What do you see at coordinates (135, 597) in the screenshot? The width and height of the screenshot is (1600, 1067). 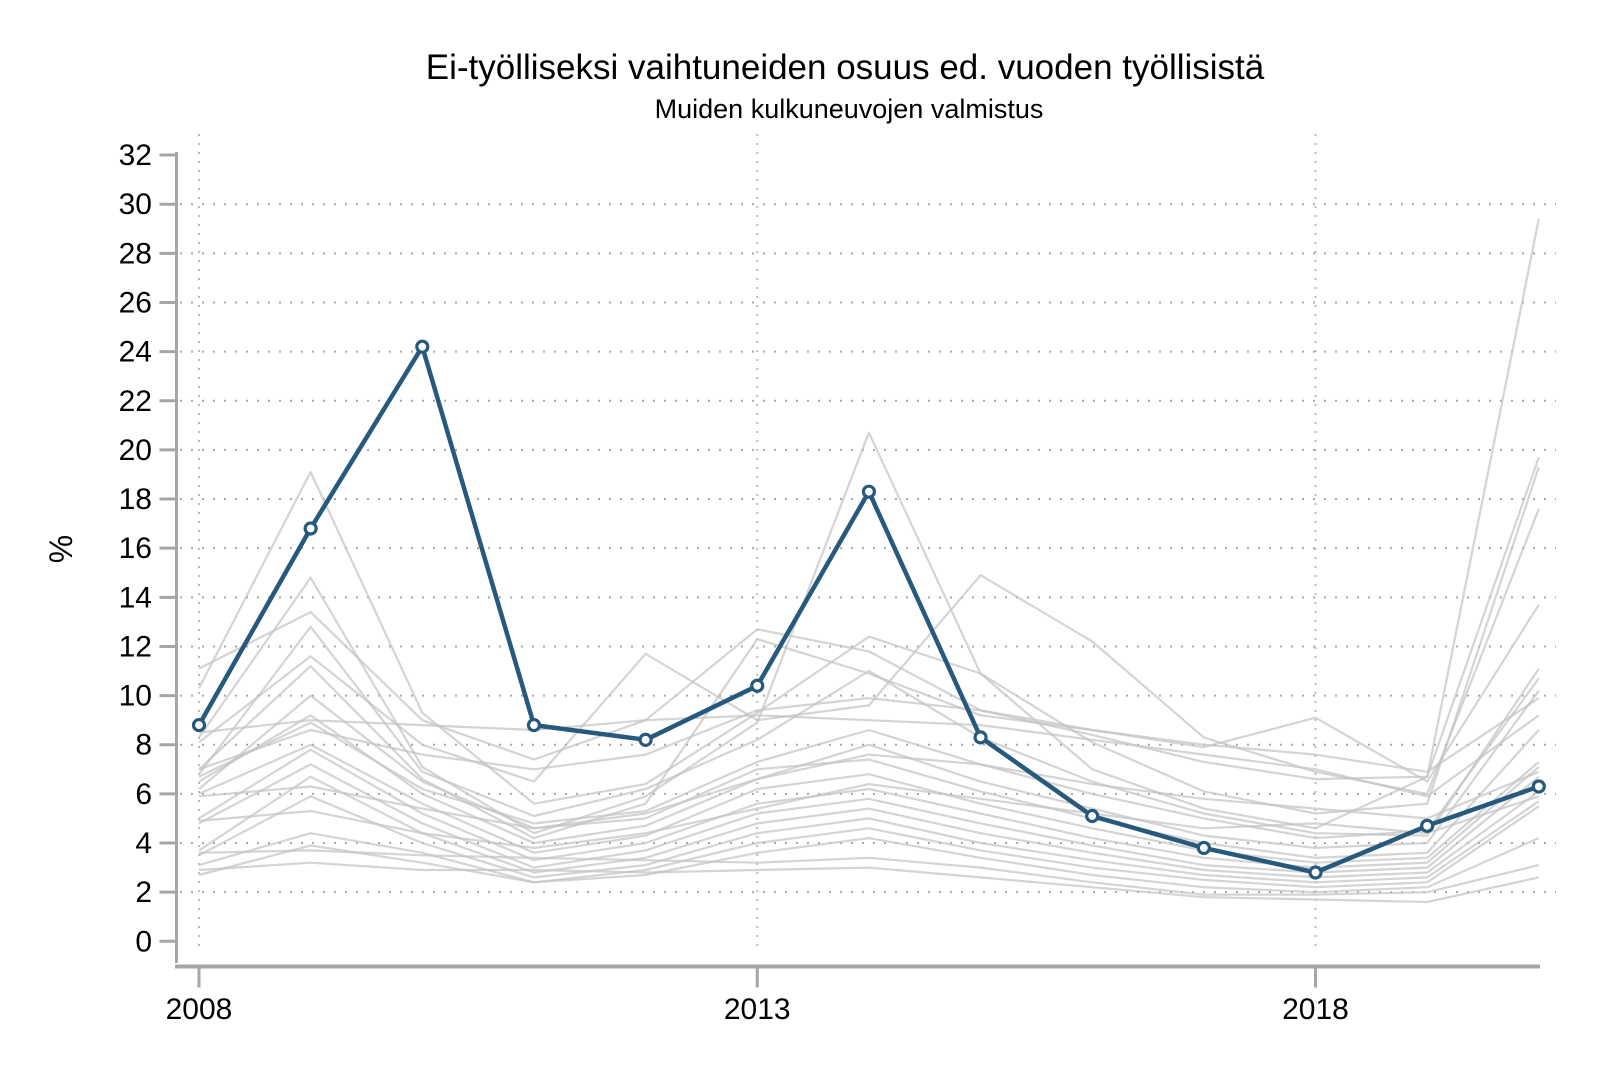 I see `y-tick-label: 14` at bounding box center [135, 597].